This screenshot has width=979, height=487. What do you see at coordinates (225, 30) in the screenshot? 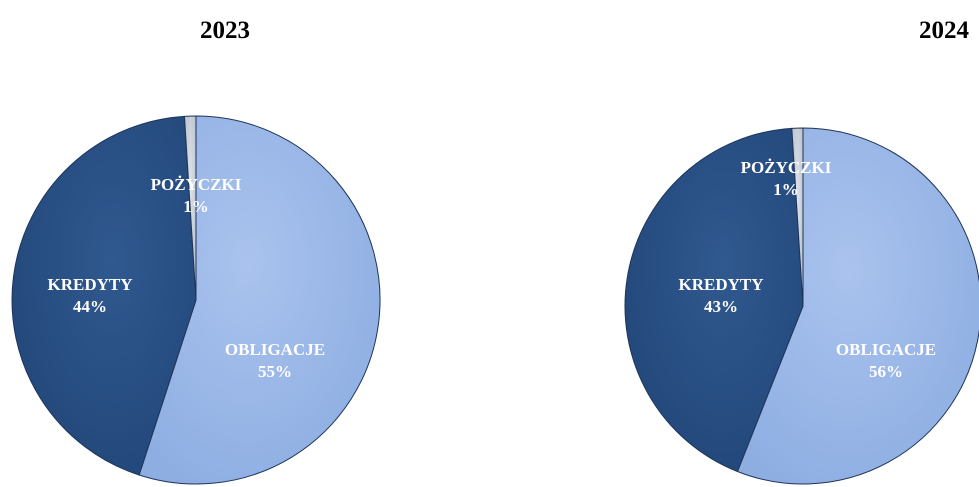
I see `chart-title-2023: 2023` at bounding box center [225, 30].